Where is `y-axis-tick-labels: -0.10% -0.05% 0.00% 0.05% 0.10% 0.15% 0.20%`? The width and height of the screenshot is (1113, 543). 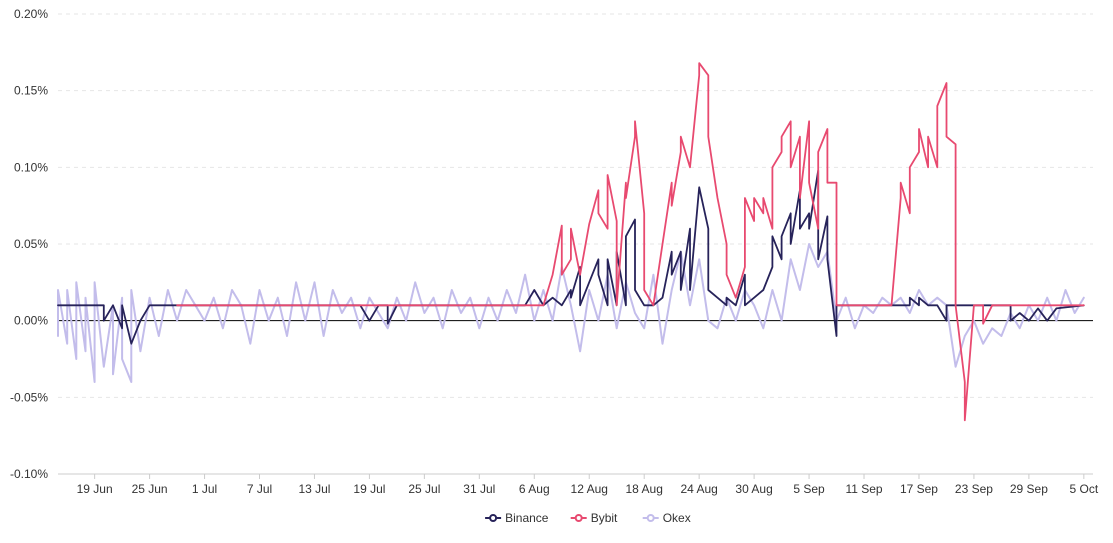 y-axis-tick-labels: -0.10% -0.05% 0.00% 0.05% 0.10% 0.15% 0.20% is located at coordinates (29, 244).